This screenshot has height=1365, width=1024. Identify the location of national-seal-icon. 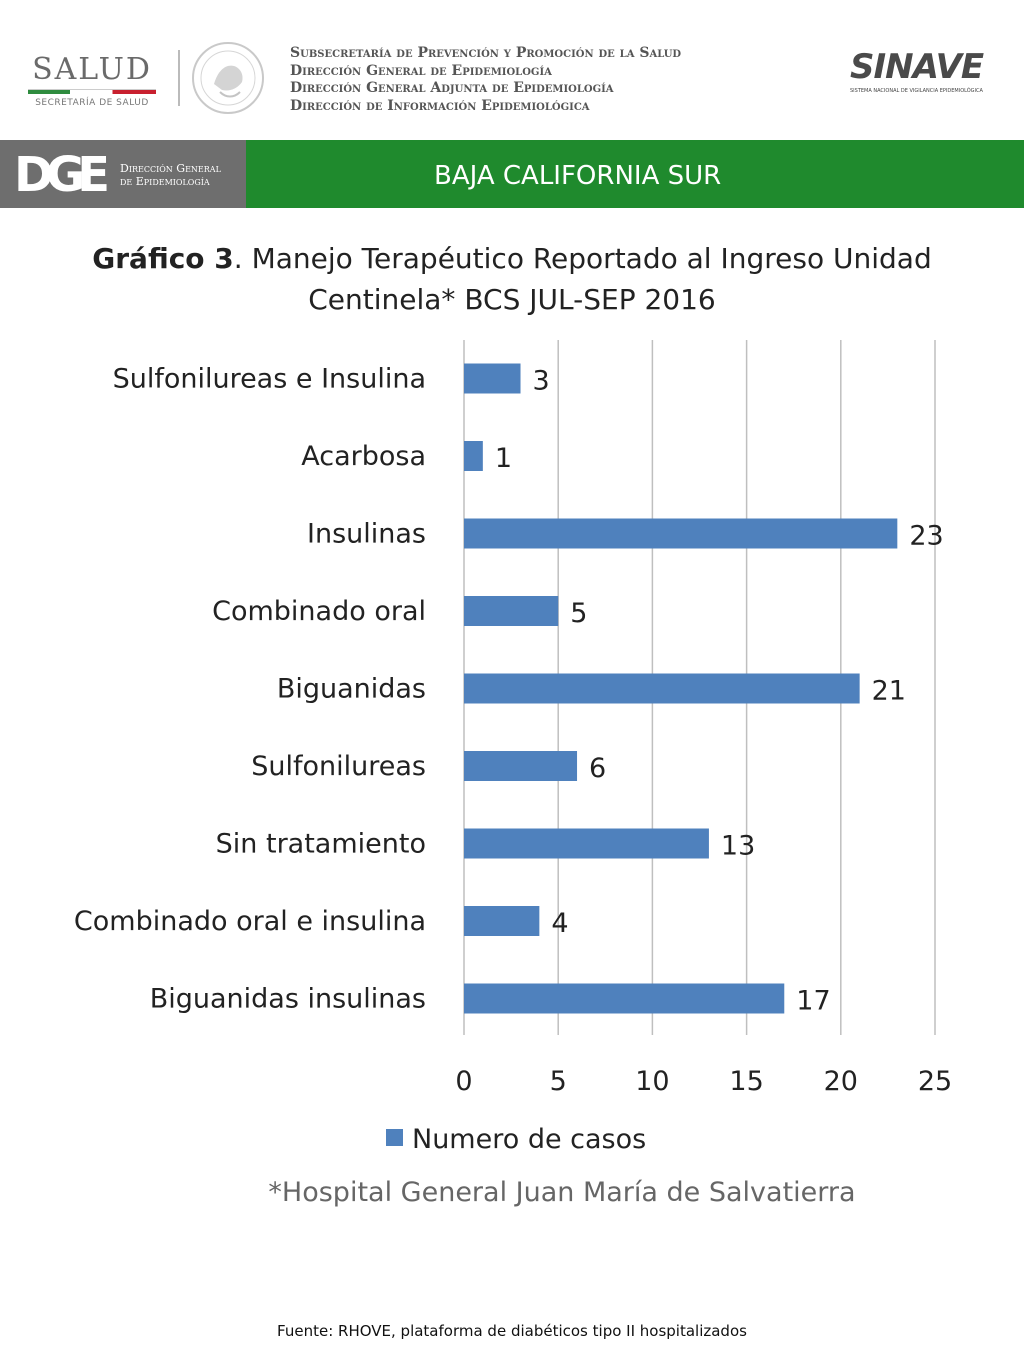
(228, 78).